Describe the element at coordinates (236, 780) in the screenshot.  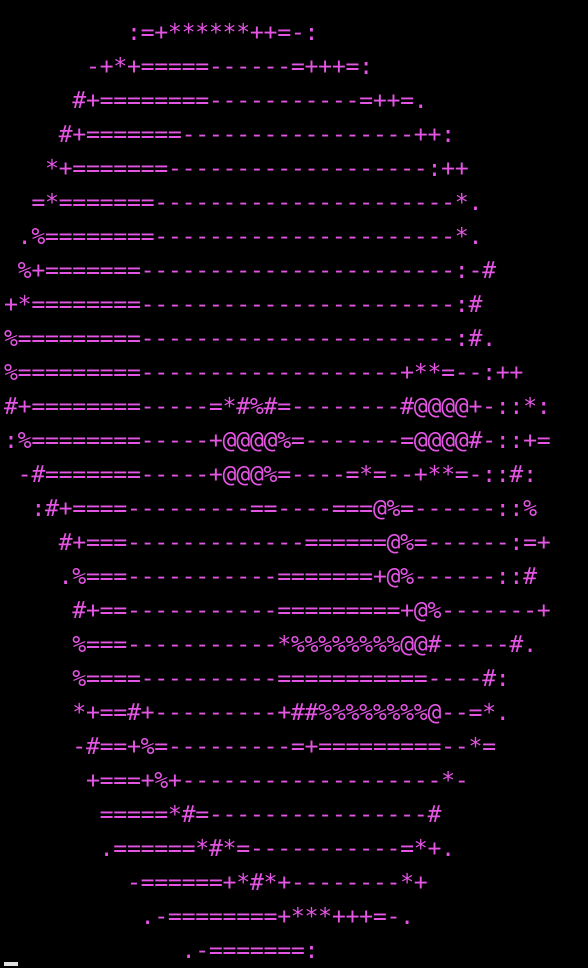
I see `ascii-line: +===+%+-------------------*-` at that location.